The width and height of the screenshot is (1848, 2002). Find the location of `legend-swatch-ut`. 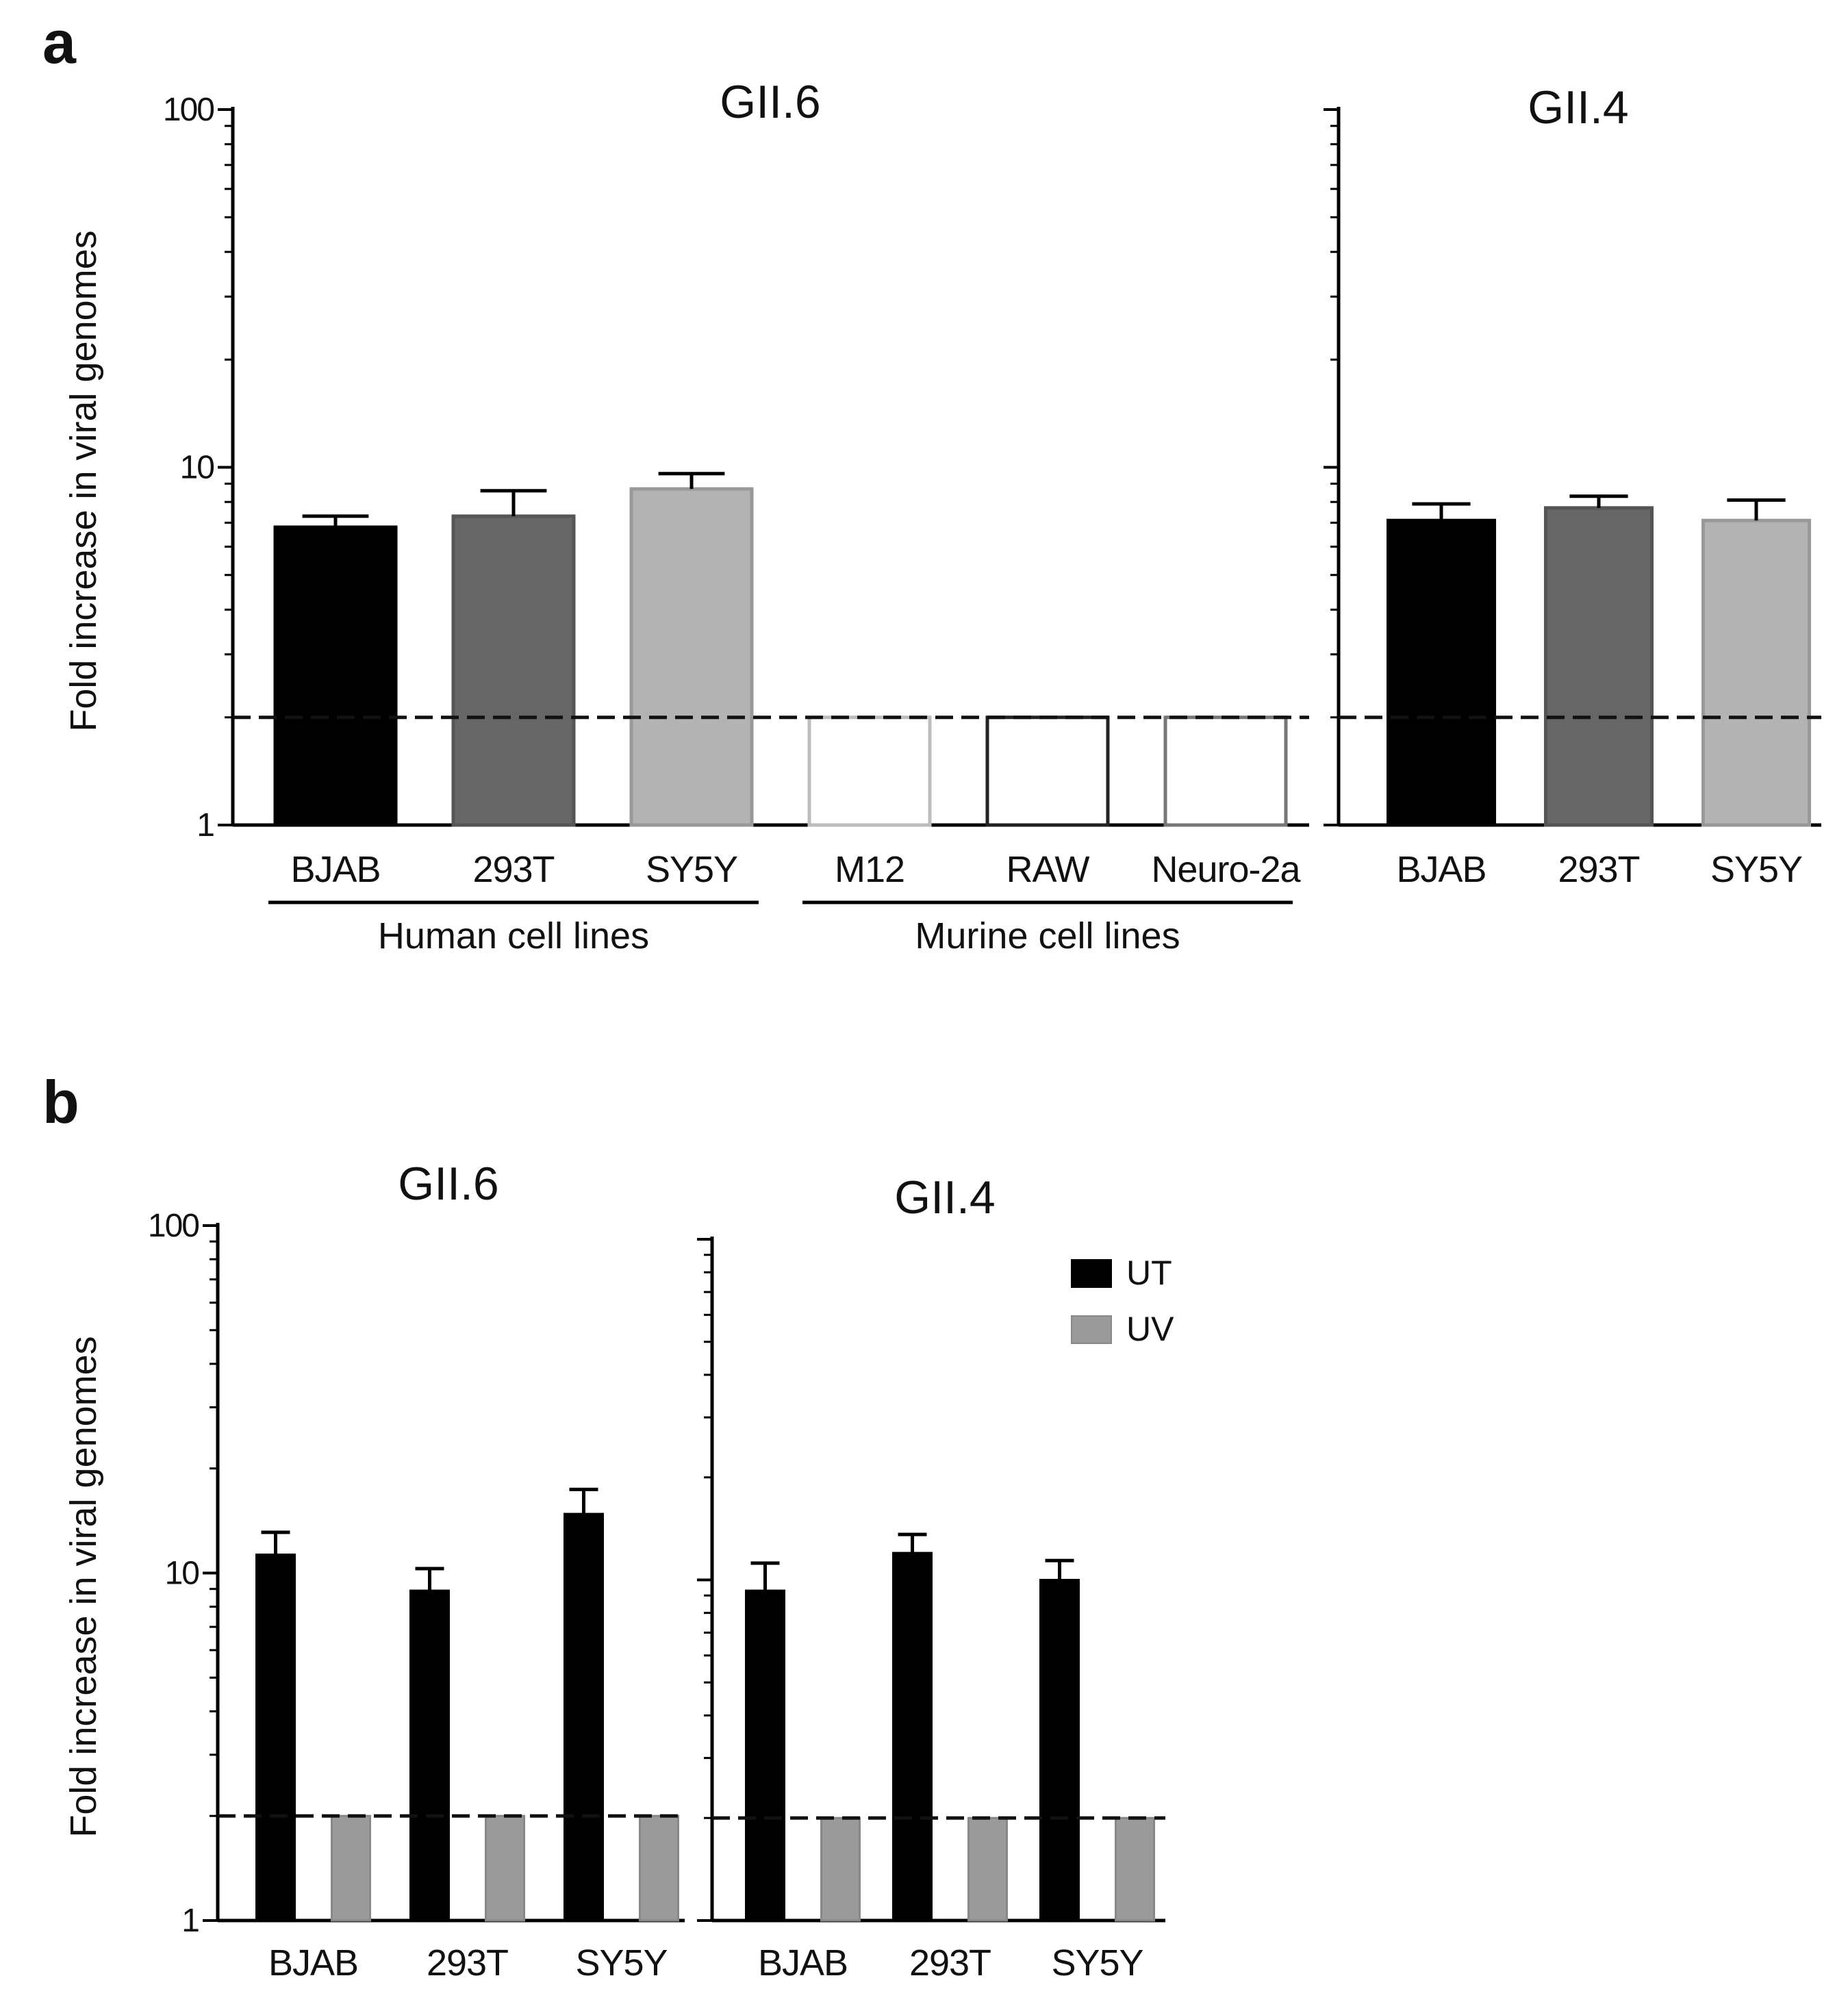

legend-swatch-ut is located at coordinates (1091, 1273).